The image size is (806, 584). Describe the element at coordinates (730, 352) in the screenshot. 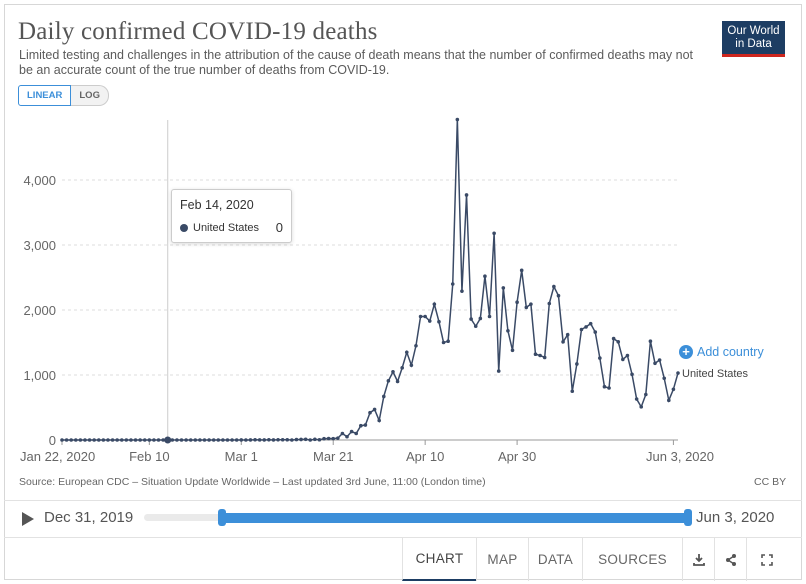

I see `add-country-label: Add country` at that location.